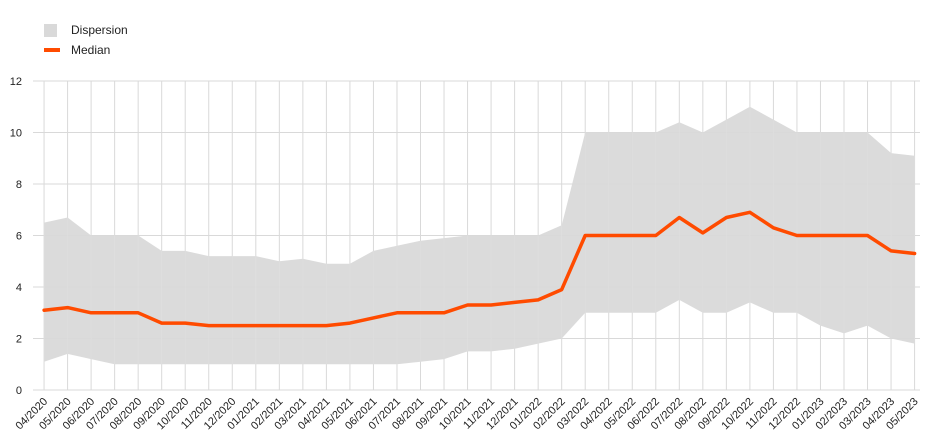 This screenshot has height=447, width=945. I want to click on y-tick-label-8: 8, so click(19, 185).